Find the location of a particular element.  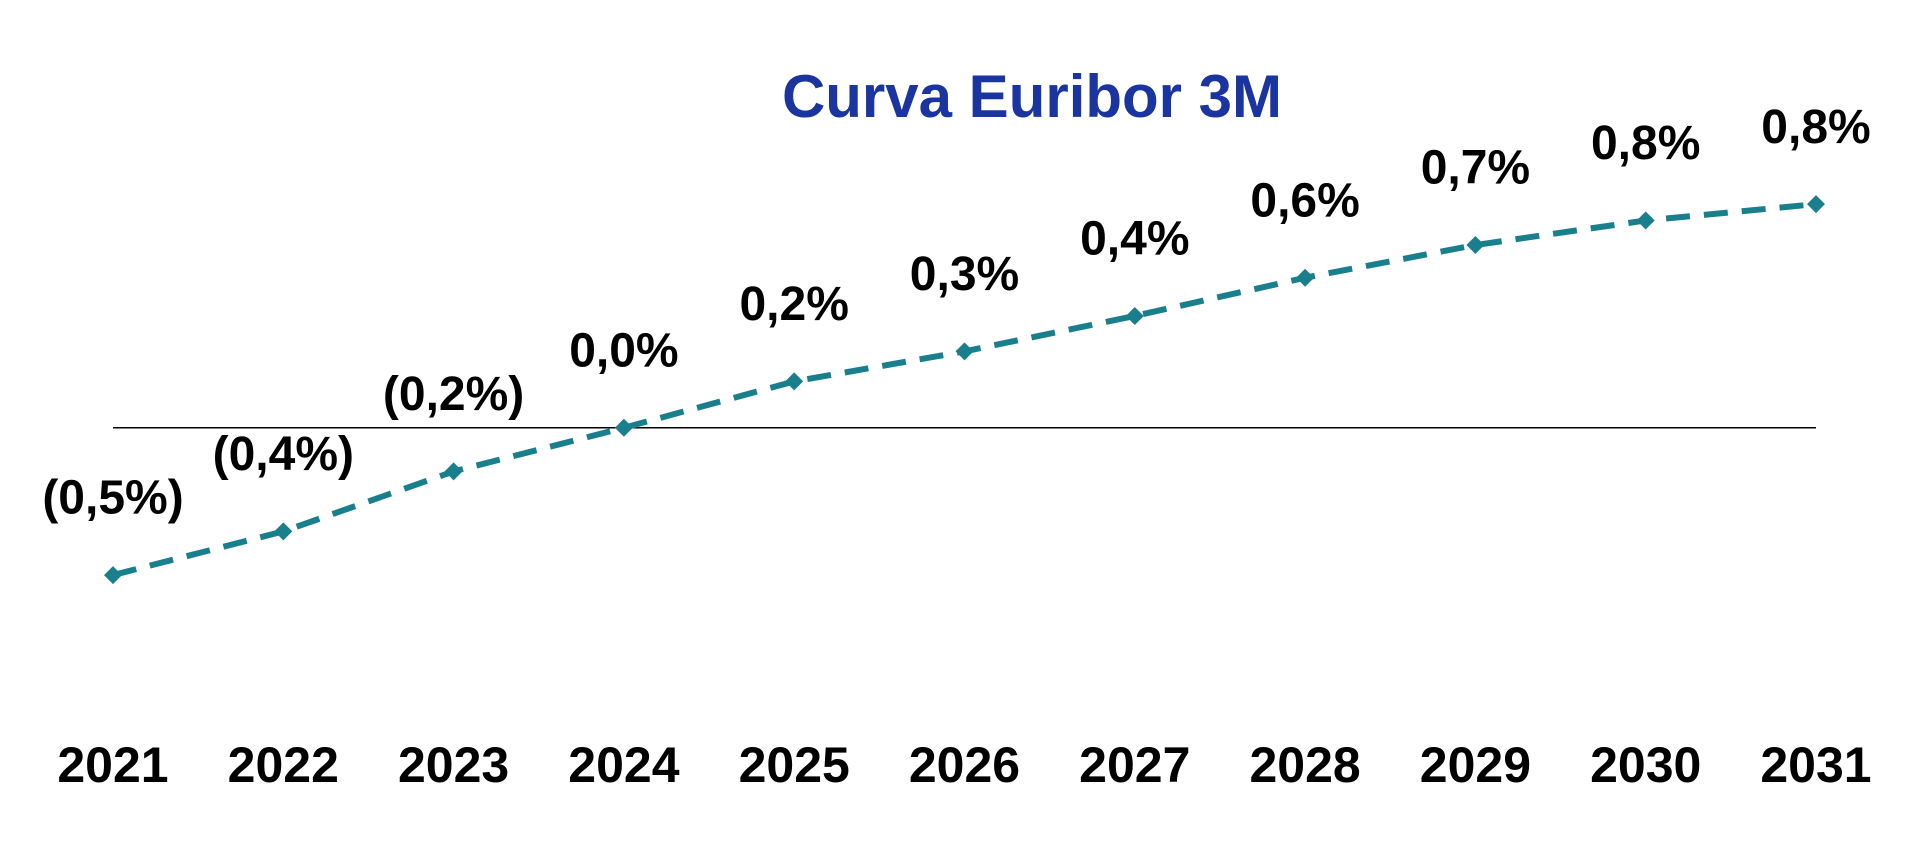

data-label: 0,0% is located at coordinates (623, 350).